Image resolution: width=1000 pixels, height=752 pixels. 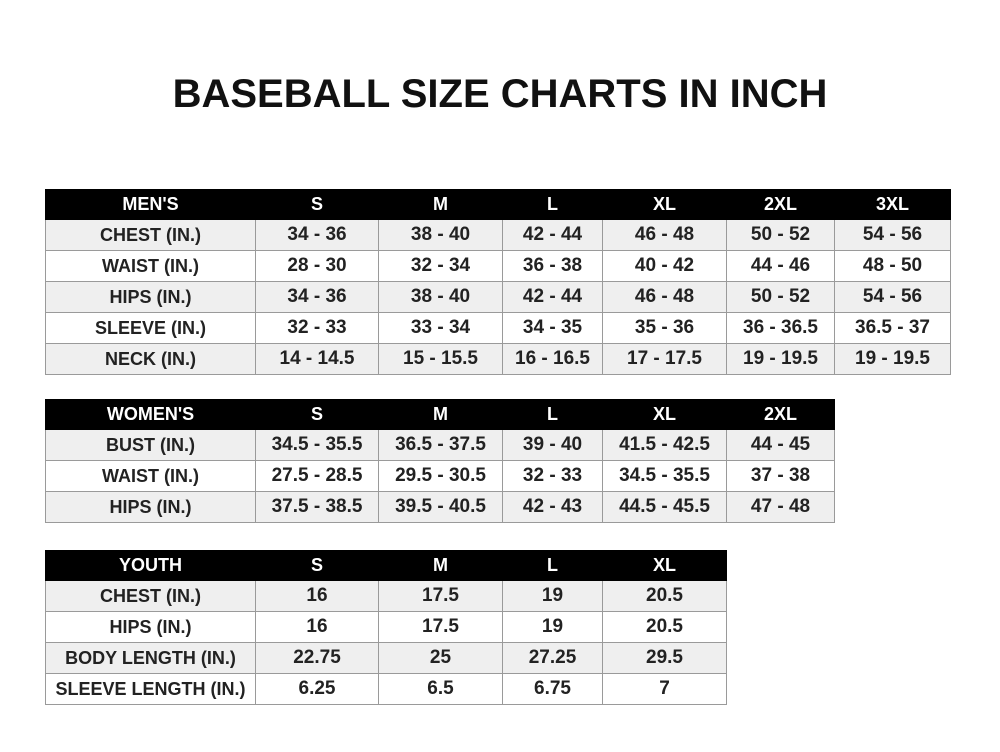 What do you see at coordinates (150, 328) in the screenshot?
I see `row-label: SLEEVE (IN.)` at bounding box center [150, 328].